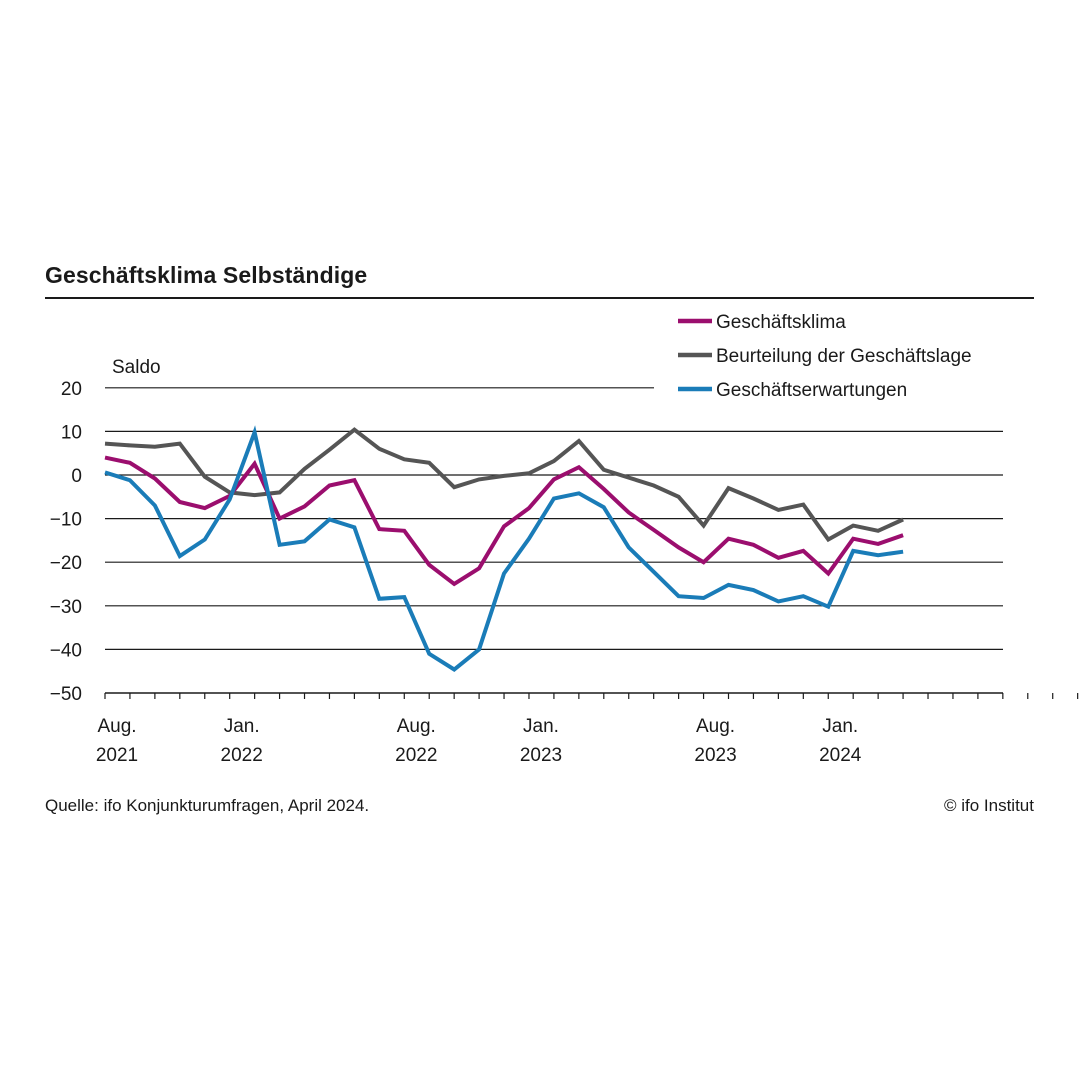 This screenshot has height=1080, width=1080. I want to click on chart-title: Geschäftsklima Selbständige, so click(206, 275).